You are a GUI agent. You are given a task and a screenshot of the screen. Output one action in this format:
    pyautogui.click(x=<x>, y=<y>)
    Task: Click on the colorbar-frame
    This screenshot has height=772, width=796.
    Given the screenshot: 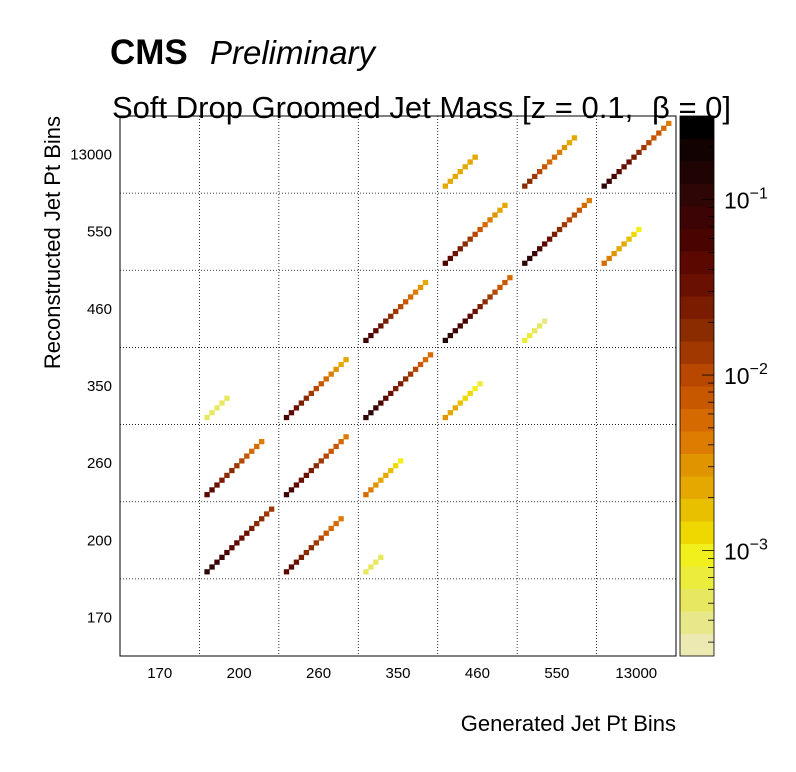 What is the action you would take?
    pyautogui.click(x=697, y=386)
    